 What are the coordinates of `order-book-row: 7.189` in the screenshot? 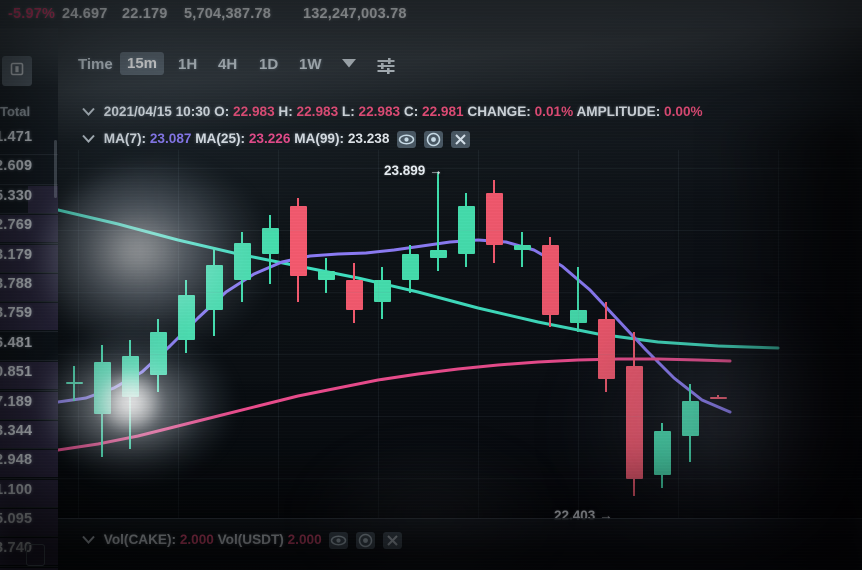 It's located at (29, 405).